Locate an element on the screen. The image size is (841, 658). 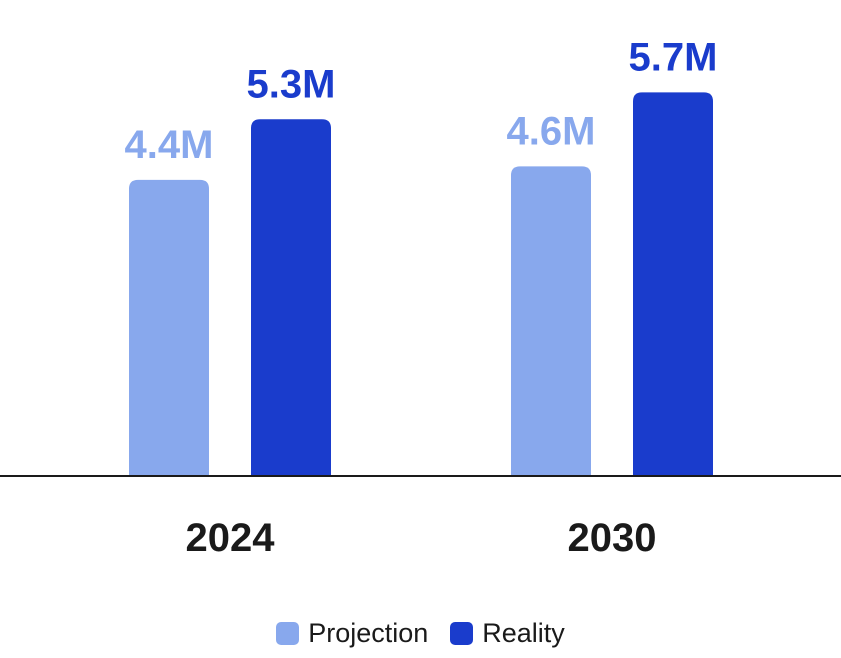
legend-item-reality: Reality is located at coordinates (507, 633).